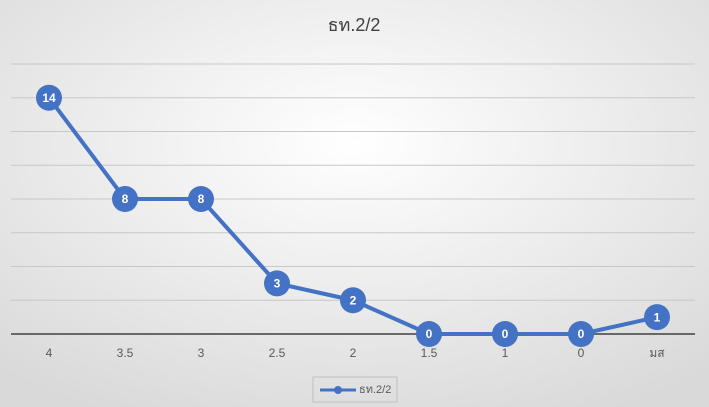  I want to click on x-tick-label: 2.5, so click(277, 353).